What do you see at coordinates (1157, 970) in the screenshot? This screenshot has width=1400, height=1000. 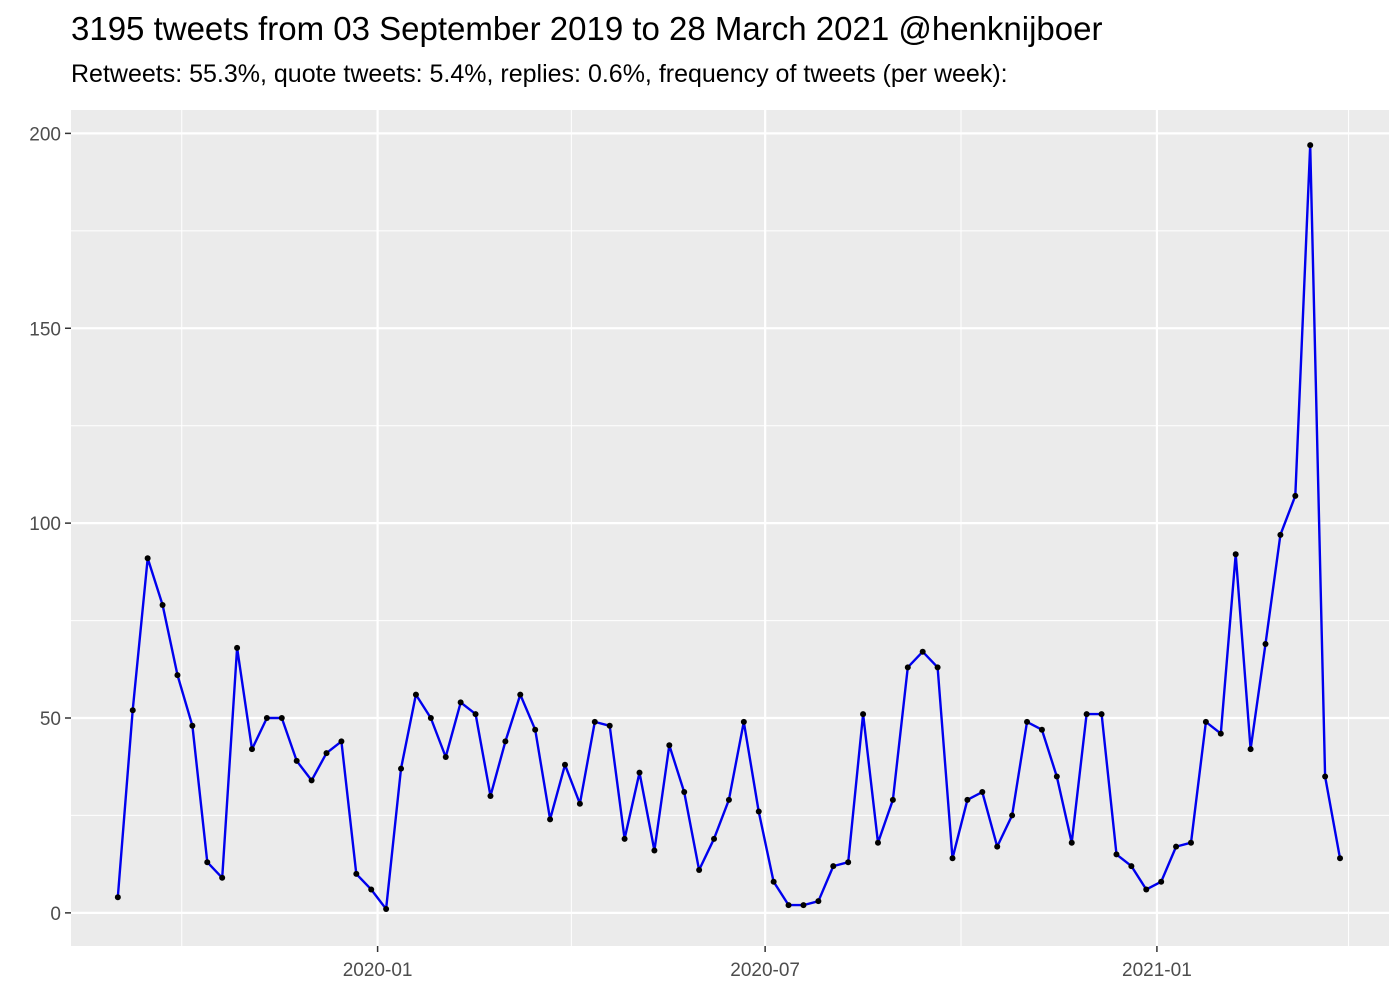 I see `x-tick-label: 2021-01` at bounding box center [1157, 970].